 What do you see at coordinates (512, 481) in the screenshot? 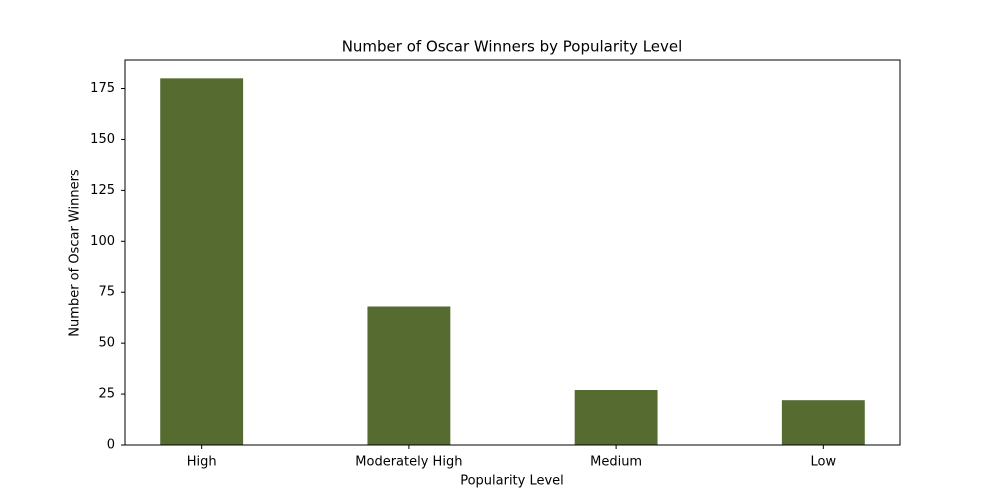
I see `x-axis-label: Popularity Level` at bounding box center [512, 481].